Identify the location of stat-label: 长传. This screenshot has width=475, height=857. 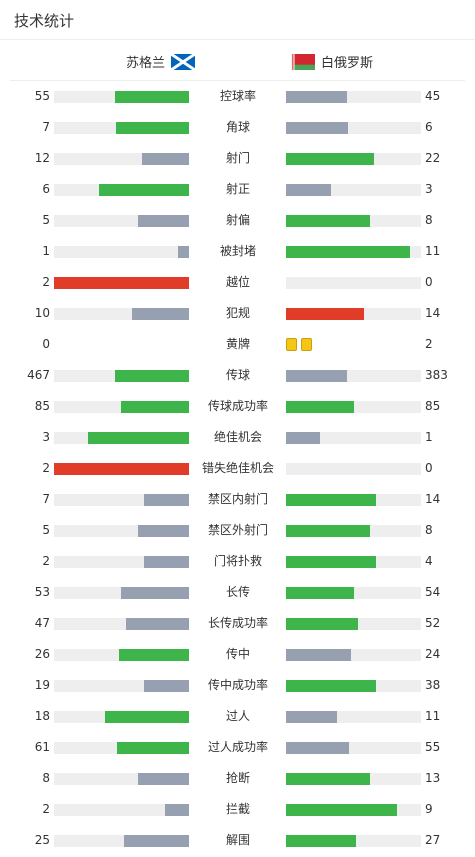
(237, 592).